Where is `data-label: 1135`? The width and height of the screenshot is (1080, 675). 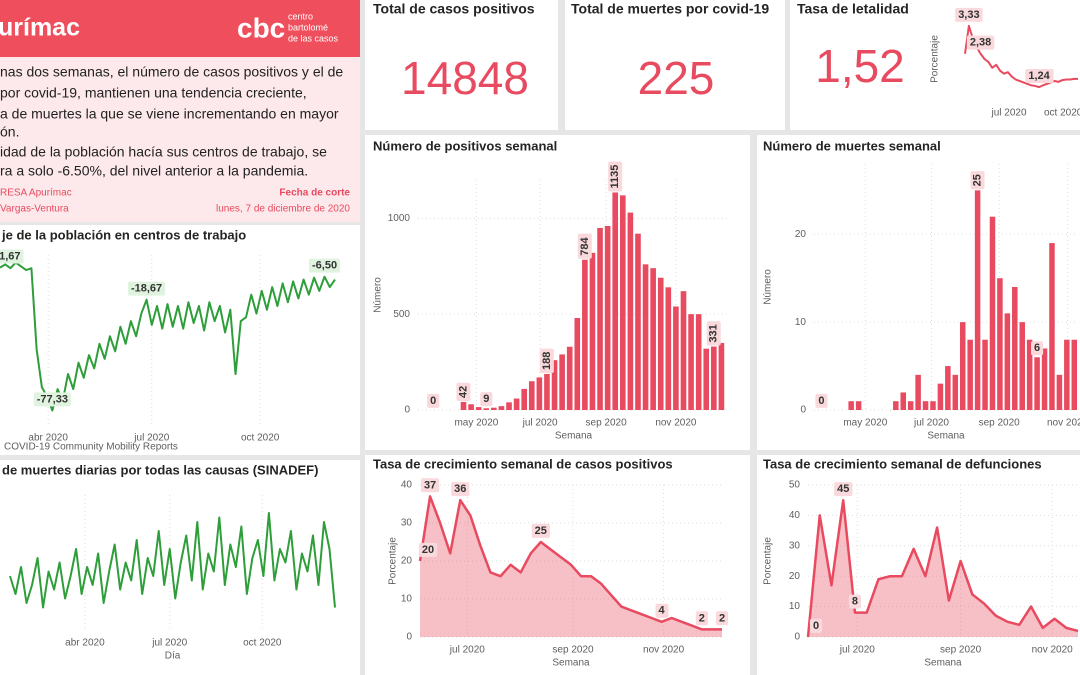 data-label: 1135 is located at coordinates (615, 177).